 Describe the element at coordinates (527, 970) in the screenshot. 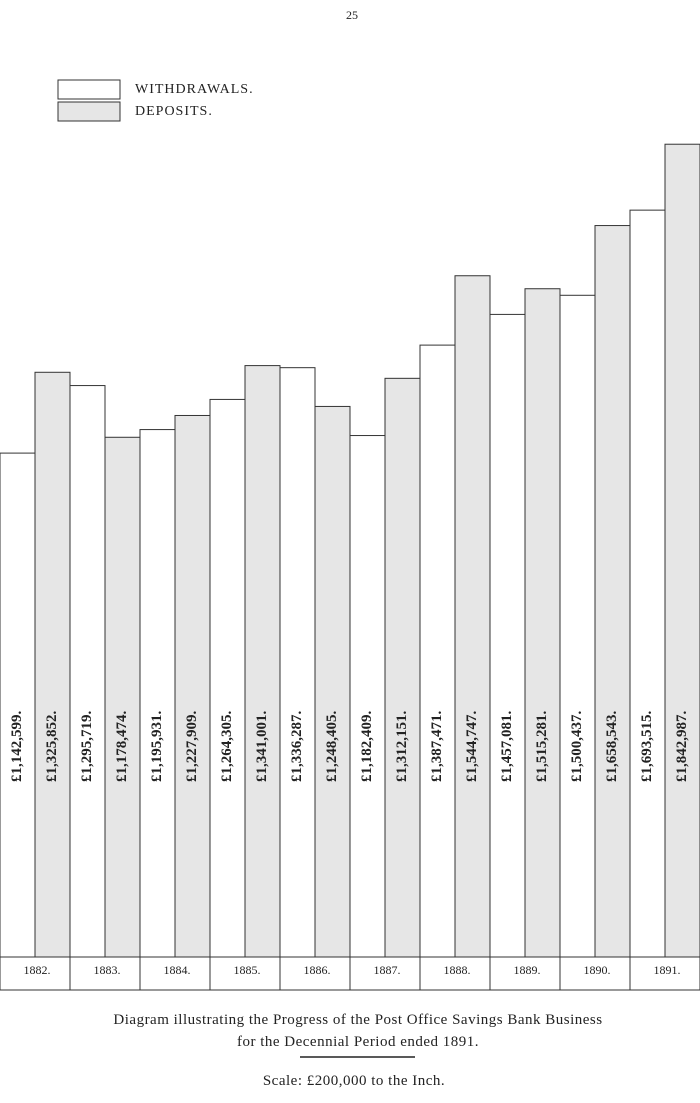

I see `x-tick-label: 1889.` at that location.